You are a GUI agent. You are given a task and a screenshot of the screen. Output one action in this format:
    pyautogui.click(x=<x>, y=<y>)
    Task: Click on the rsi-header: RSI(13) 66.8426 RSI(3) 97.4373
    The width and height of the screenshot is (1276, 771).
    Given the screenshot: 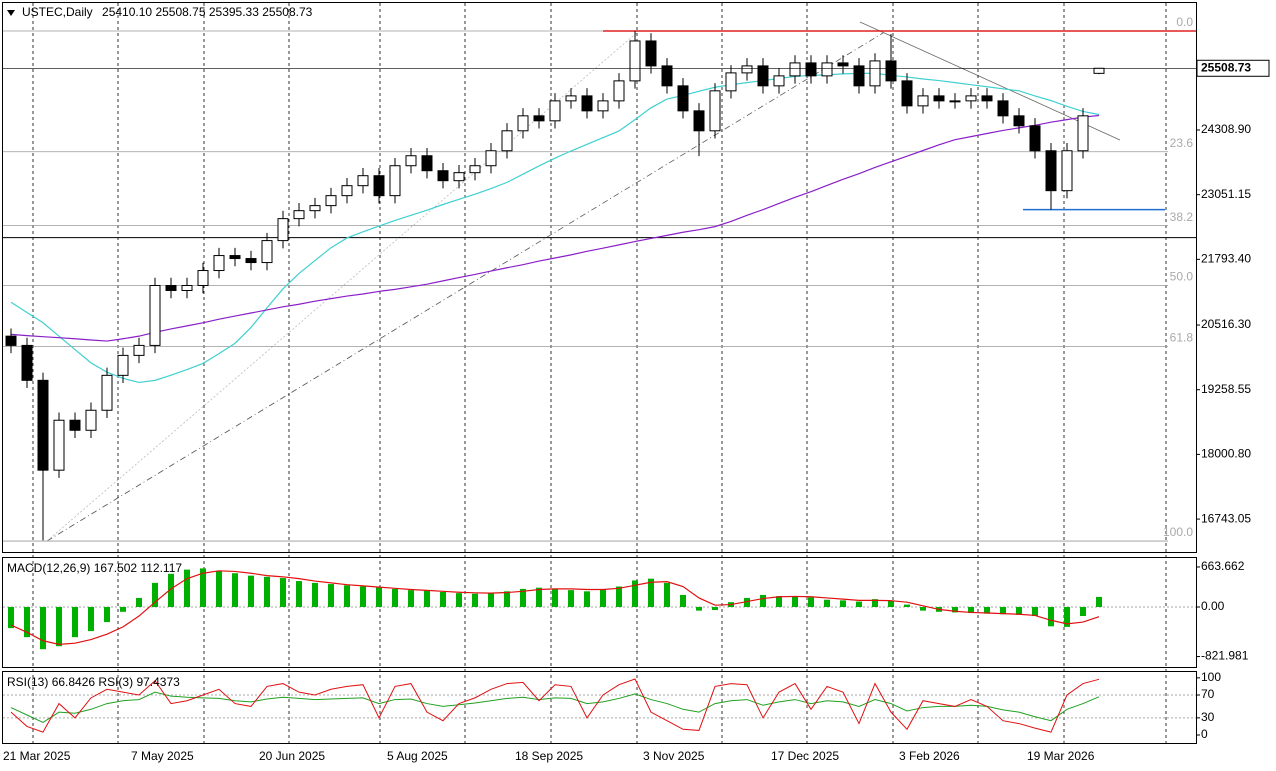 What is the action you would take?
    pyautogui.click(x=93, y=682)
    